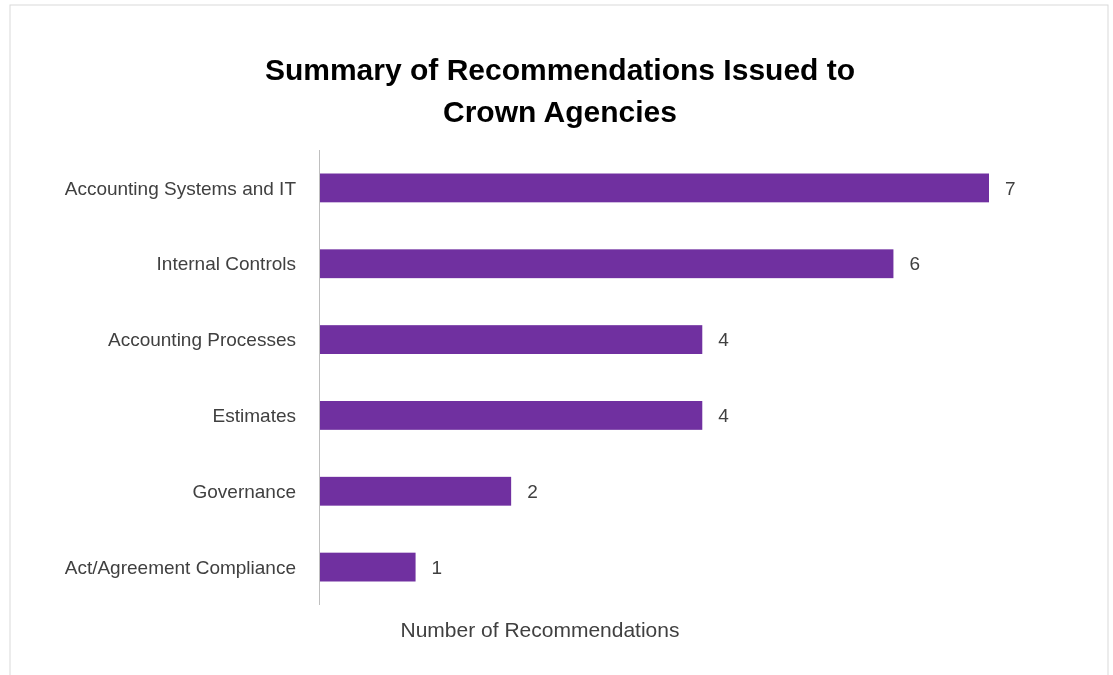  What do you see at coordinates (560, 90) in the screenshot?
I see `chart-title: Summary of Recommendations Issued to Crown Agencies` at bounding box center [560, 90].